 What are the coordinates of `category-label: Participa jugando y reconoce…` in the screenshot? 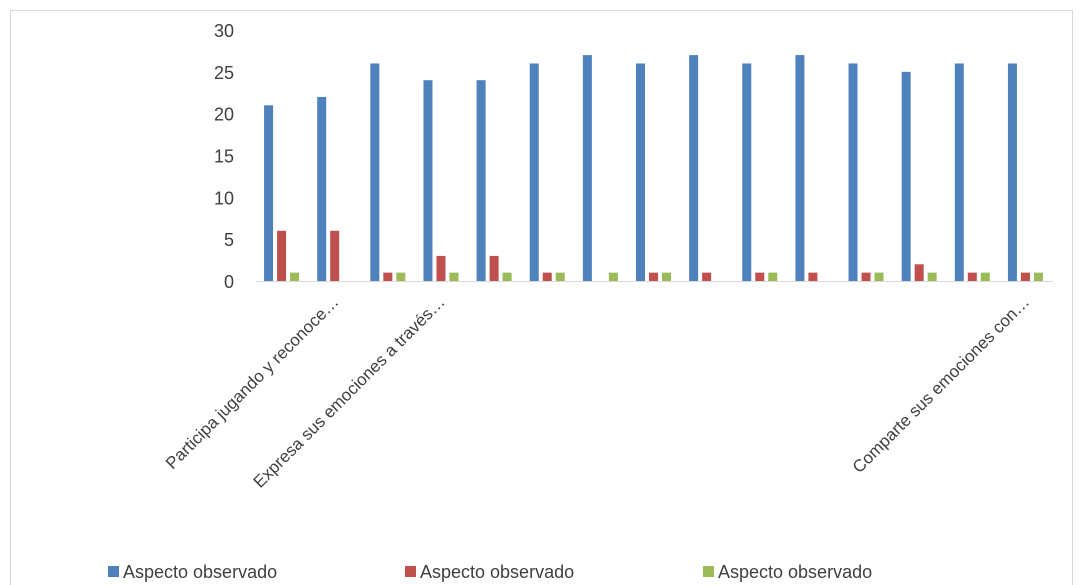 It's located at (252, 382).